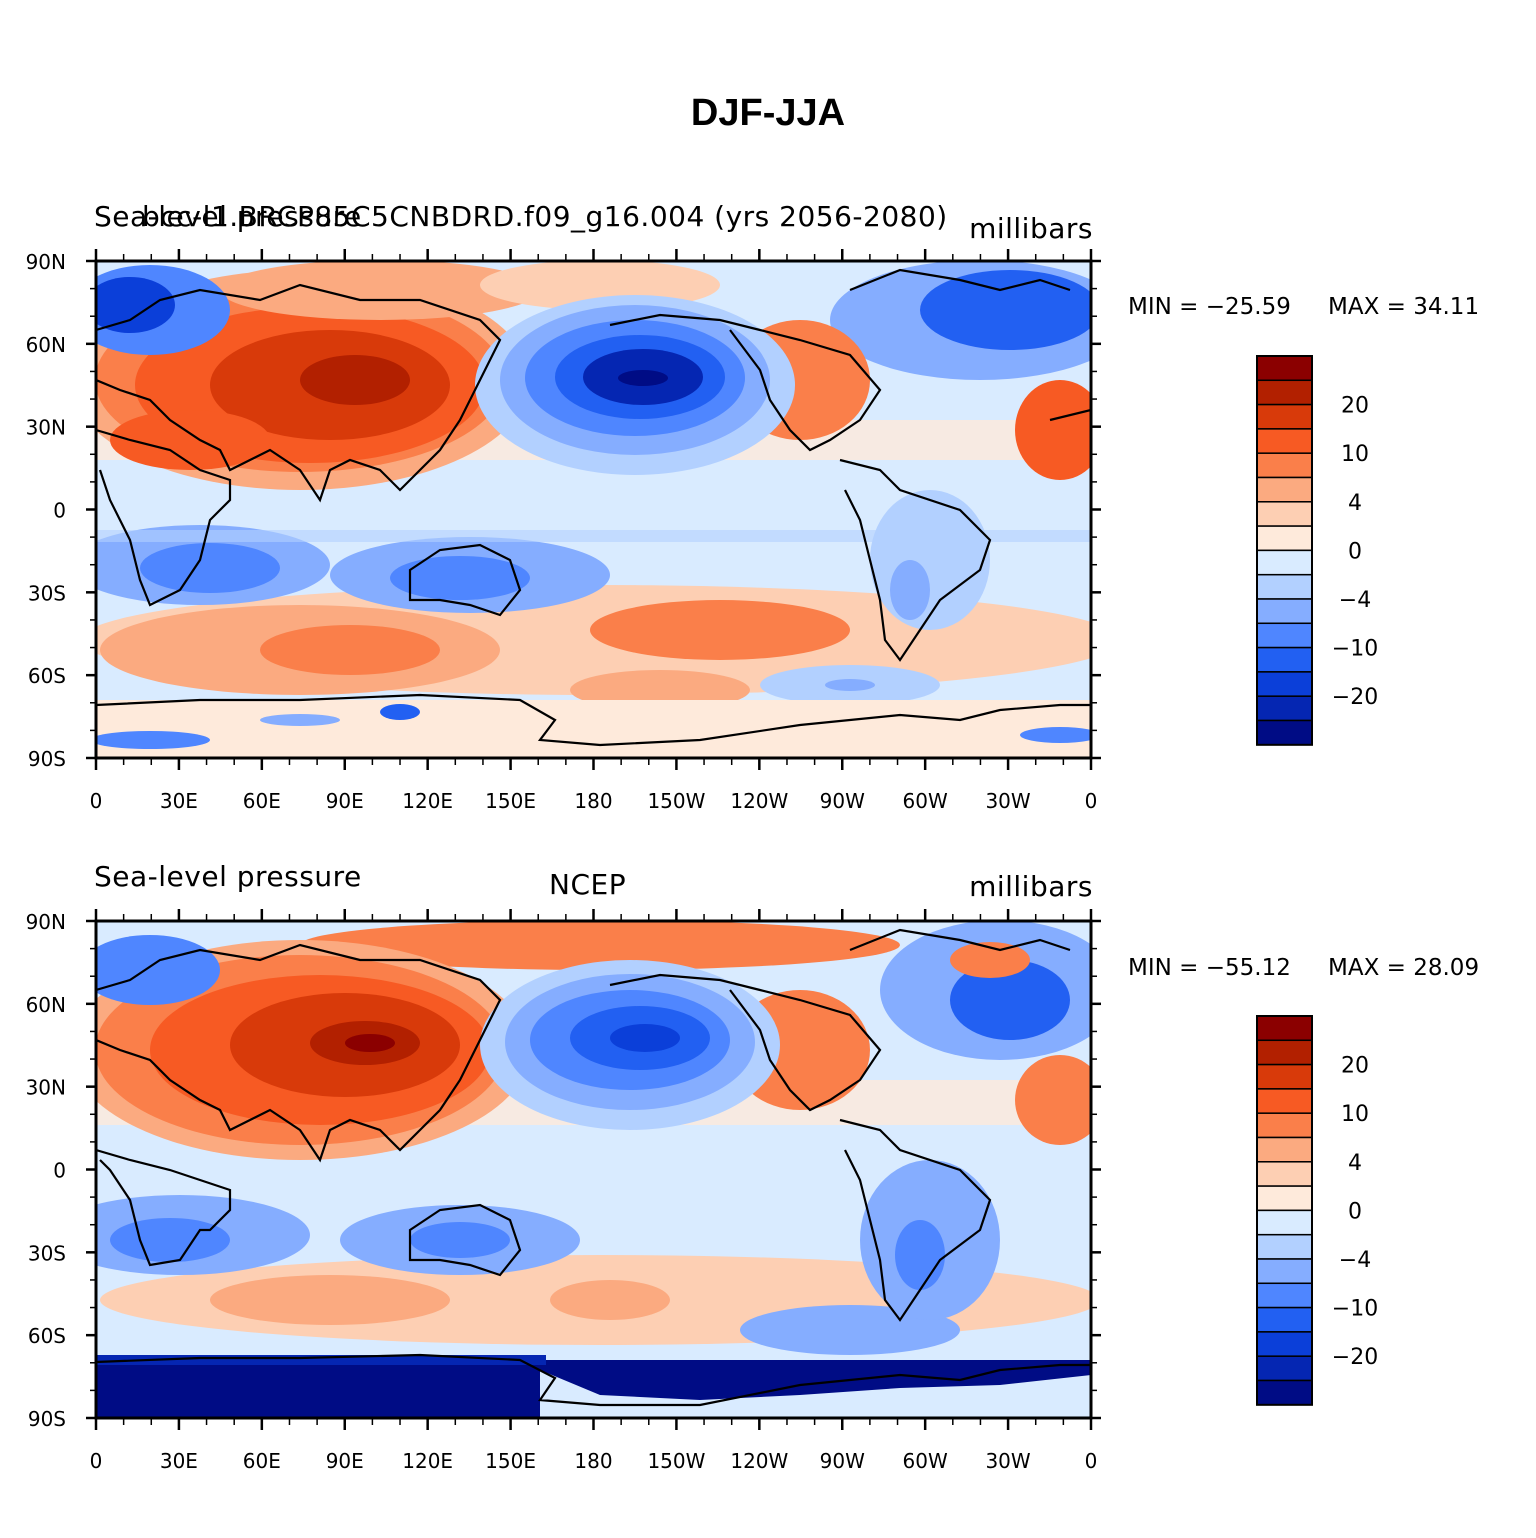 The height and width of the screenshot is (1538, 1536). I want to click on lon-tick-label: 30E, so click(179, 801).